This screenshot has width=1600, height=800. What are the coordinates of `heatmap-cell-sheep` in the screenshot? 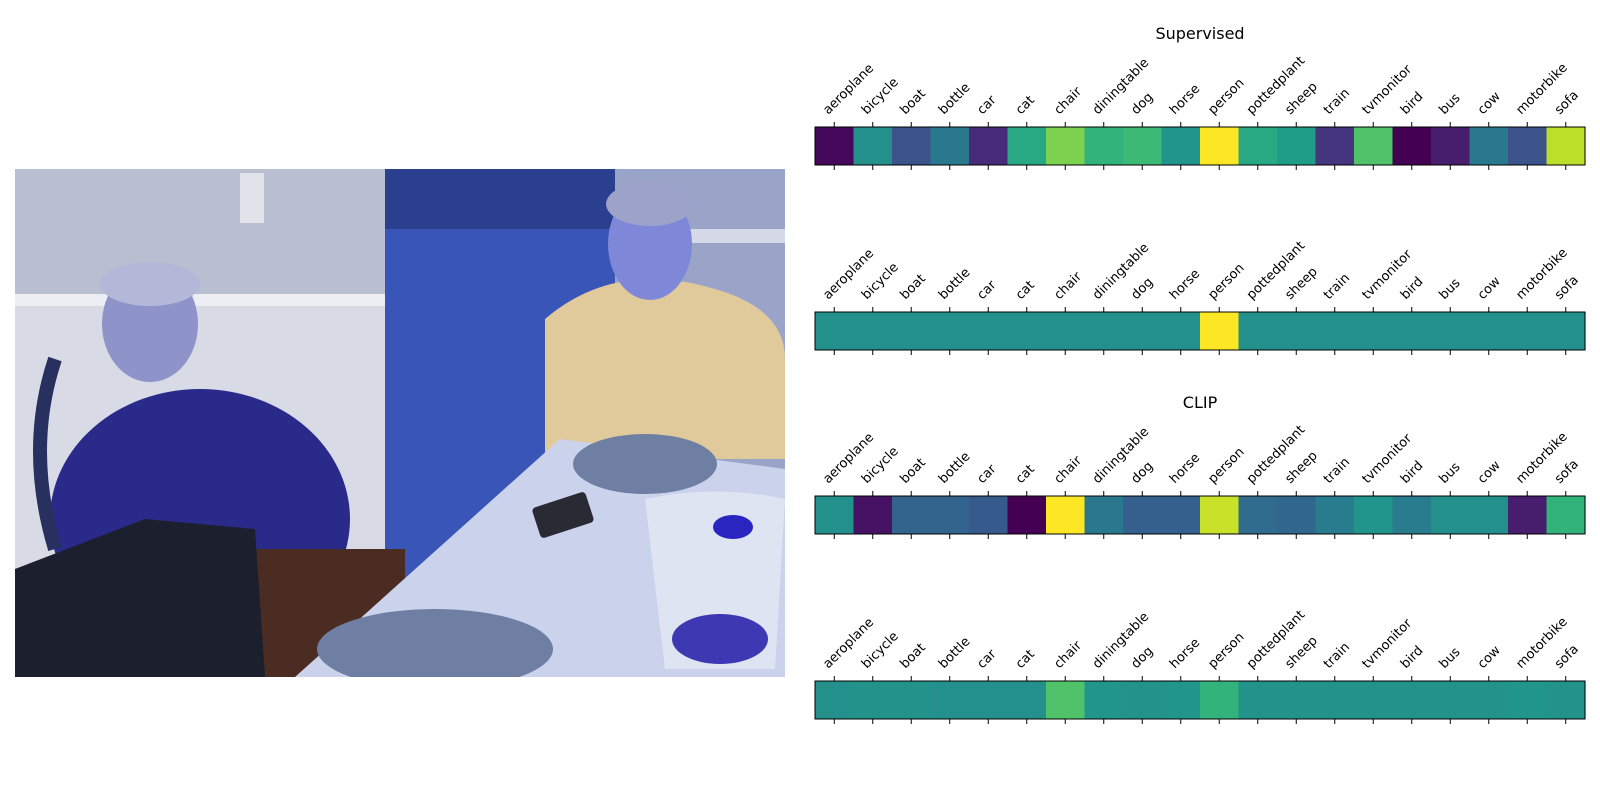 It's located at (1297, 146).